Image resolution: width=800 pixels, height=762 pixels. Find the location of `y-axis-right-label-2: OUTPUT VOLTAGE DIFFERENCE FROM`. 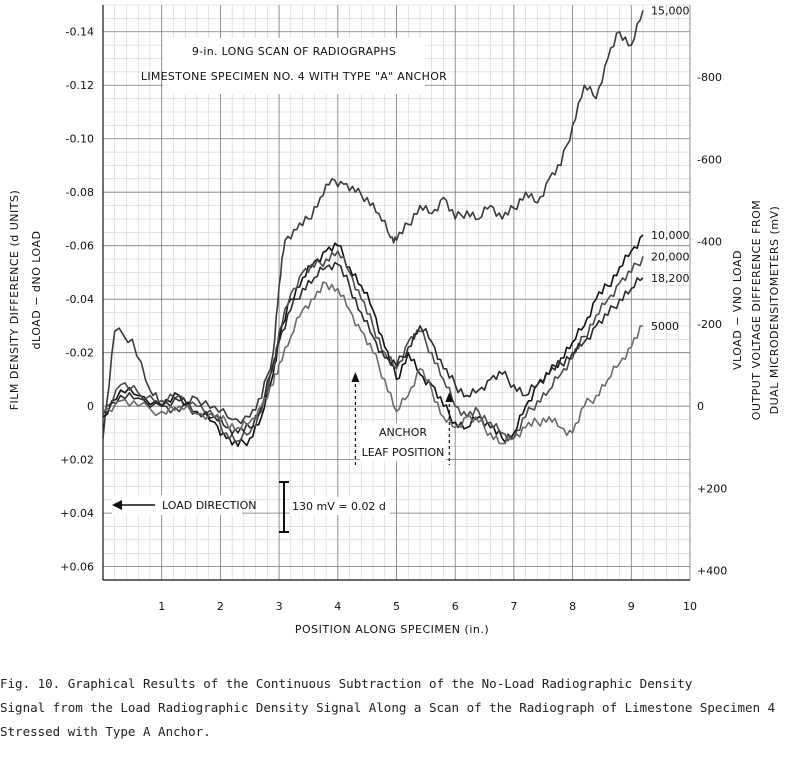

y-axis-right-label-2: OUTPUT VOLTAGE DIFFERENCE FROM is located at coordinates (756, 310).